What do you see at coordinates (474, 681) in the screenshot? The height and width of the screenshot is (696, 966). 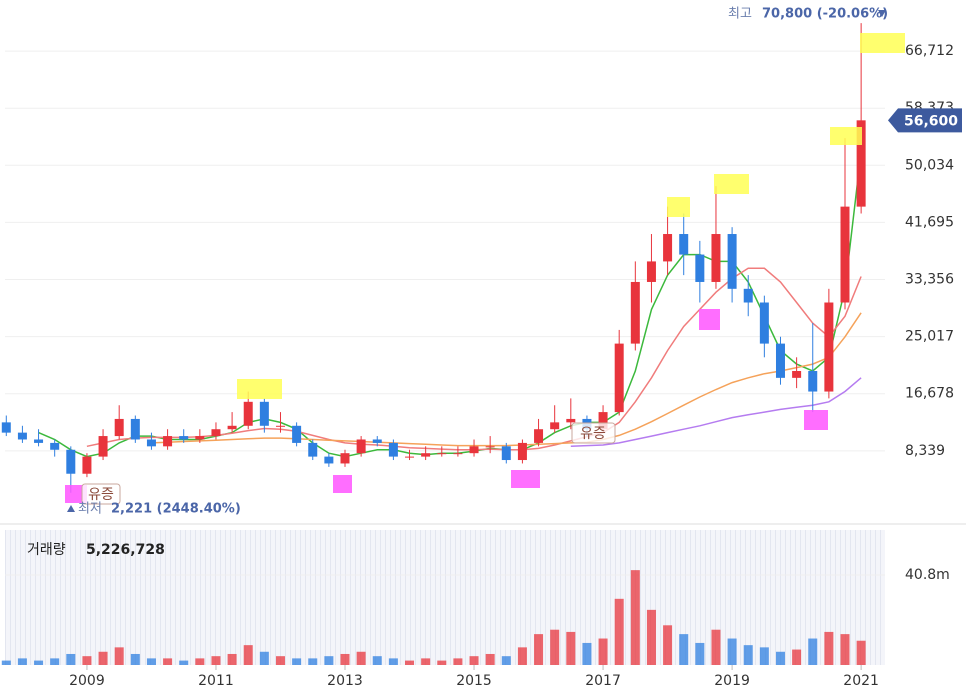 I see `x-tick-label: 2015` at bounding box center [474, 681].